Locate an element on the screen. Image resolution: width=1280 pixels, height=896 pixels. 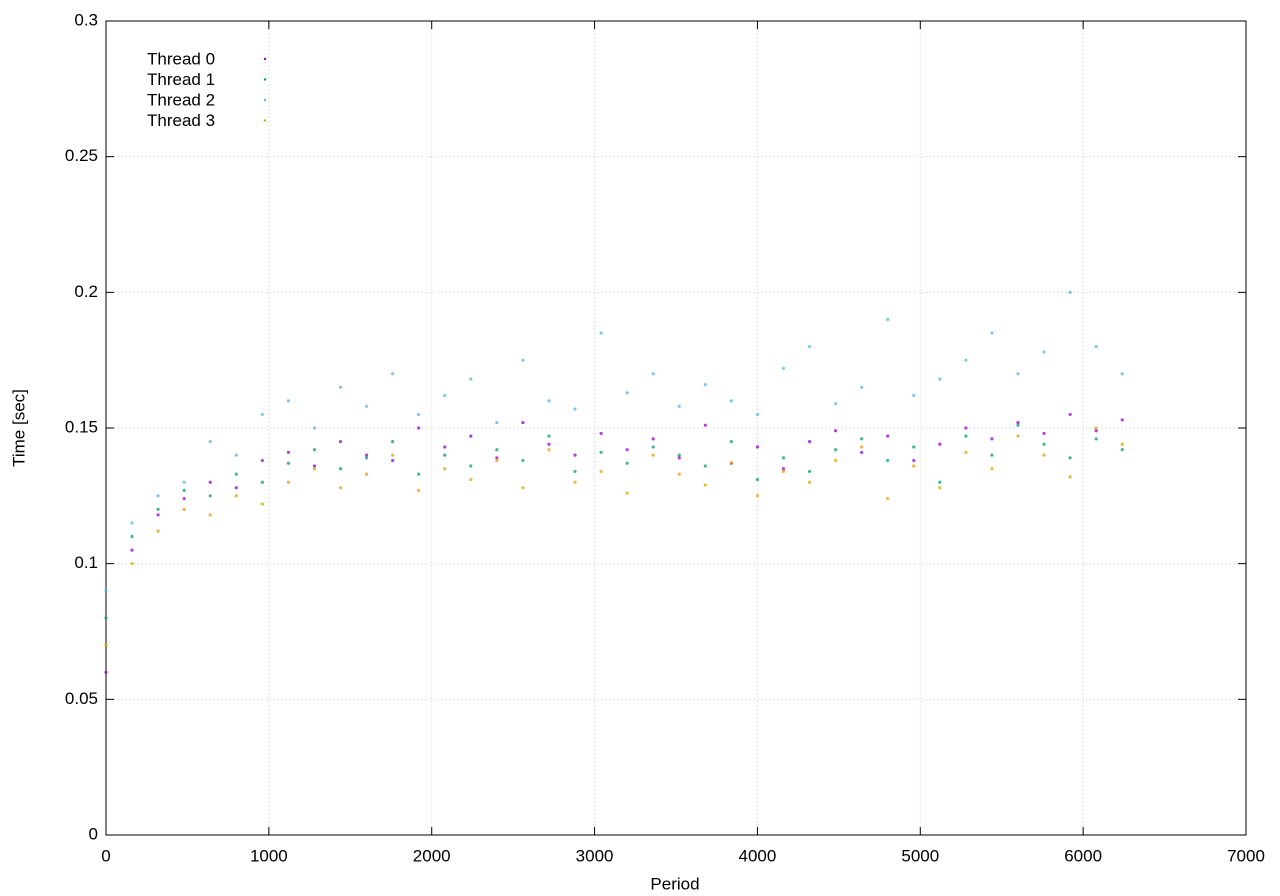
y-axis-label: Time [sec] is located at coordinates (18, 428).